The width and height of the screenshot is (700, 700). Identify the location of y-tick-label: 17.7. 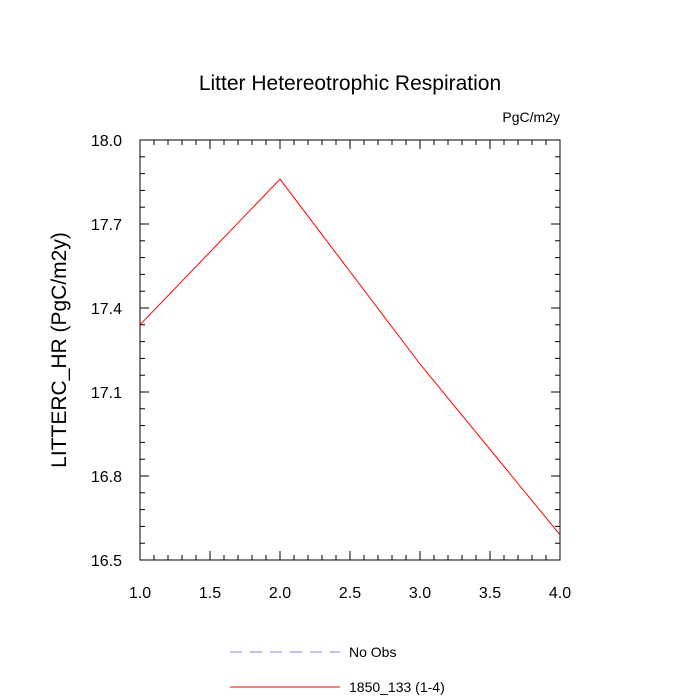
(106, 225).